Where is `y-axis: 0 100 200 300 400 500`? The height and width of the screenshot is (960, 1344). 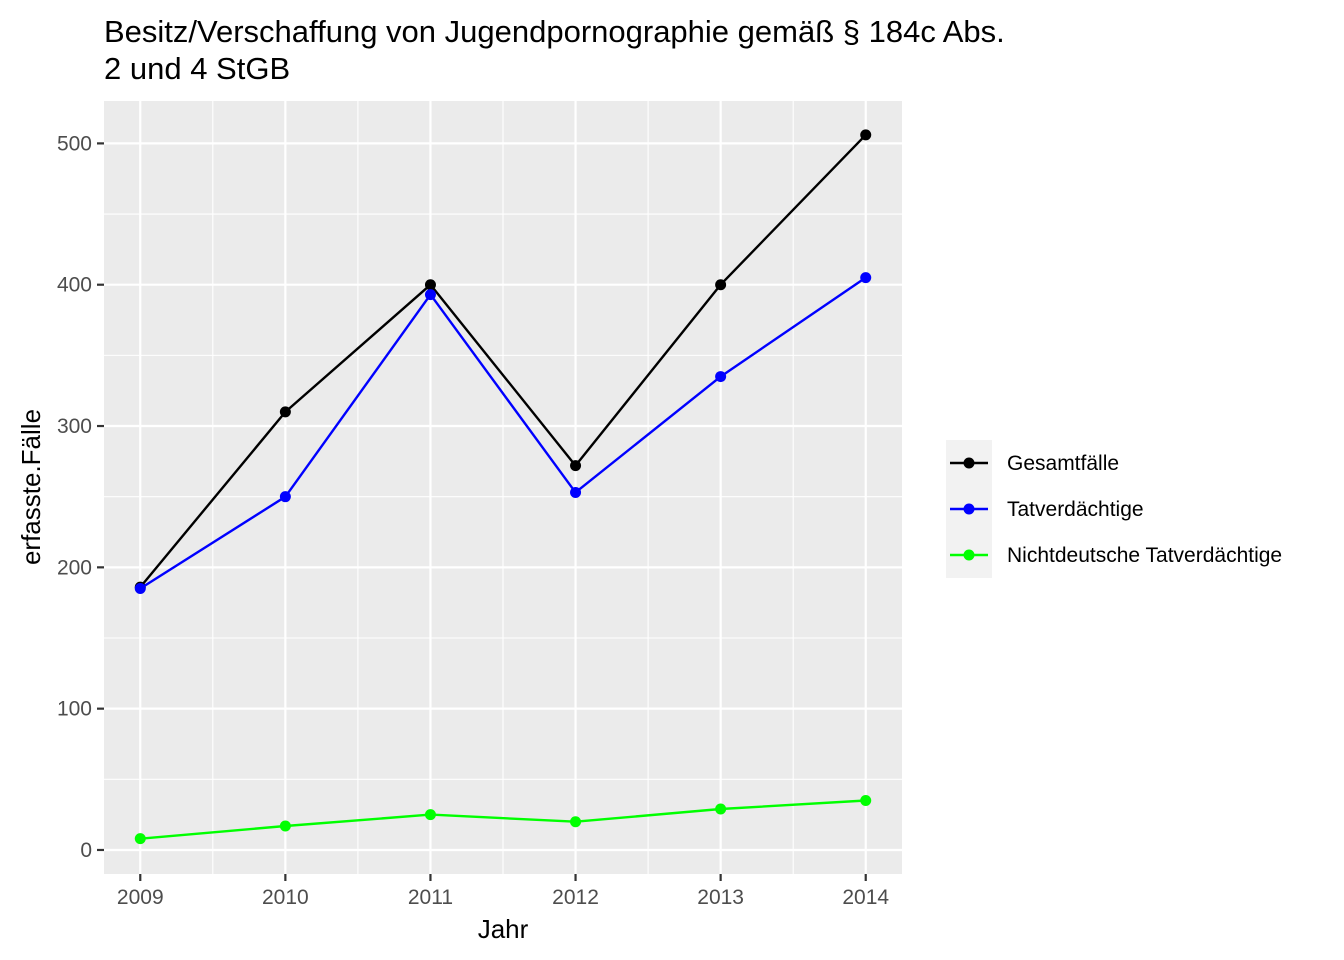
y-axis: 0 100 200 300 400 500 is located at coordinates (80, 497).